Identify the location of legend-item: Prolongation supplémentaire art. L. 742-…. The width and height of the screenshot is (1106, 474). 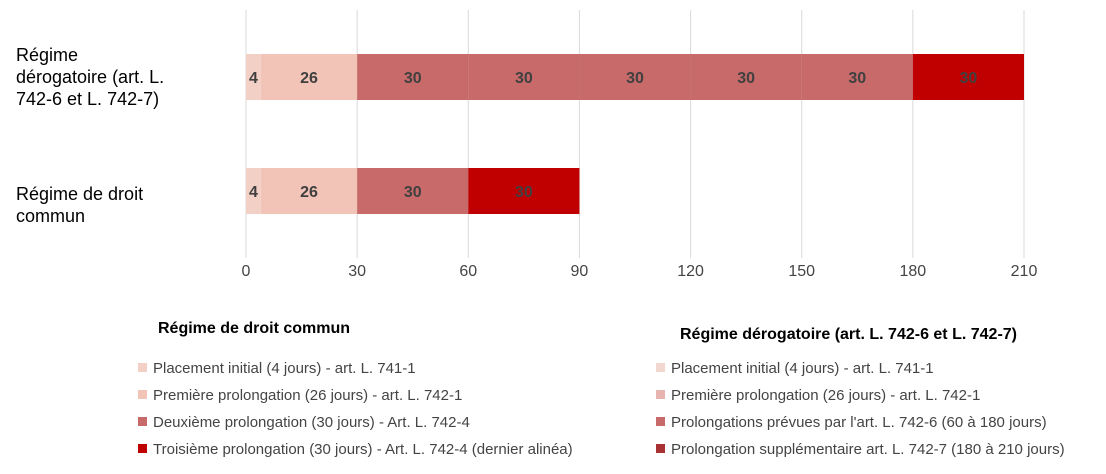
(860, 450).